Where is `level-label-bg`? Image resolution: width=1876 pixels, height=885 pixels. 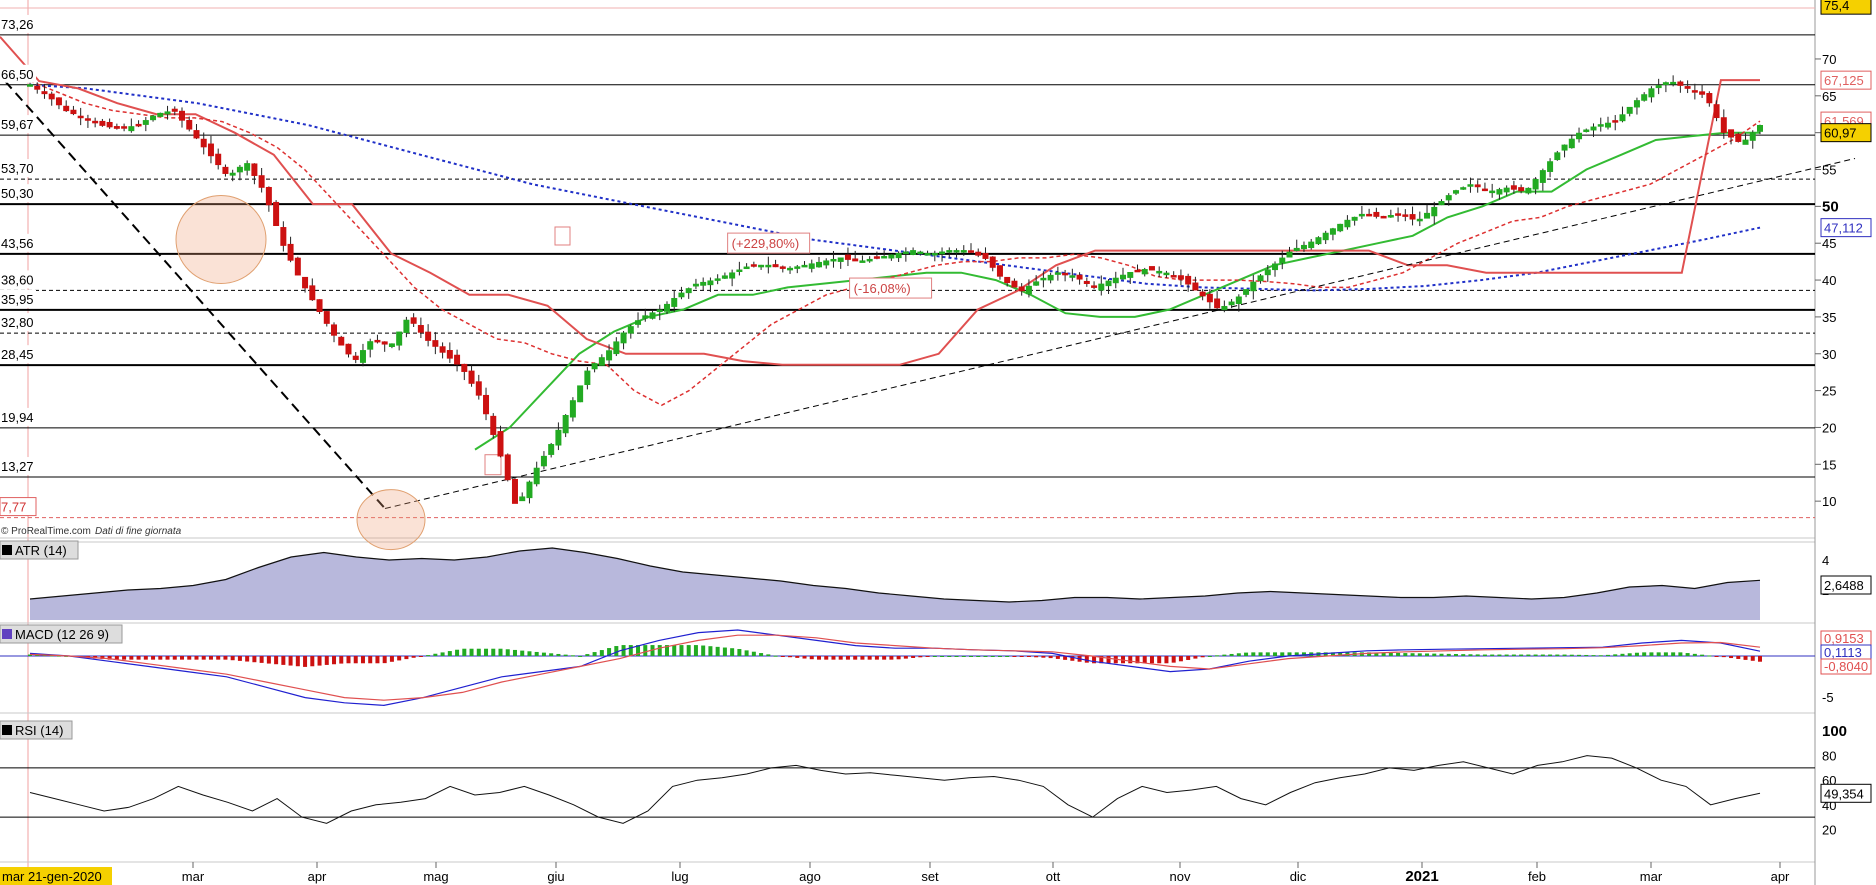
level-label-bg is located at coordinates (18, 354).